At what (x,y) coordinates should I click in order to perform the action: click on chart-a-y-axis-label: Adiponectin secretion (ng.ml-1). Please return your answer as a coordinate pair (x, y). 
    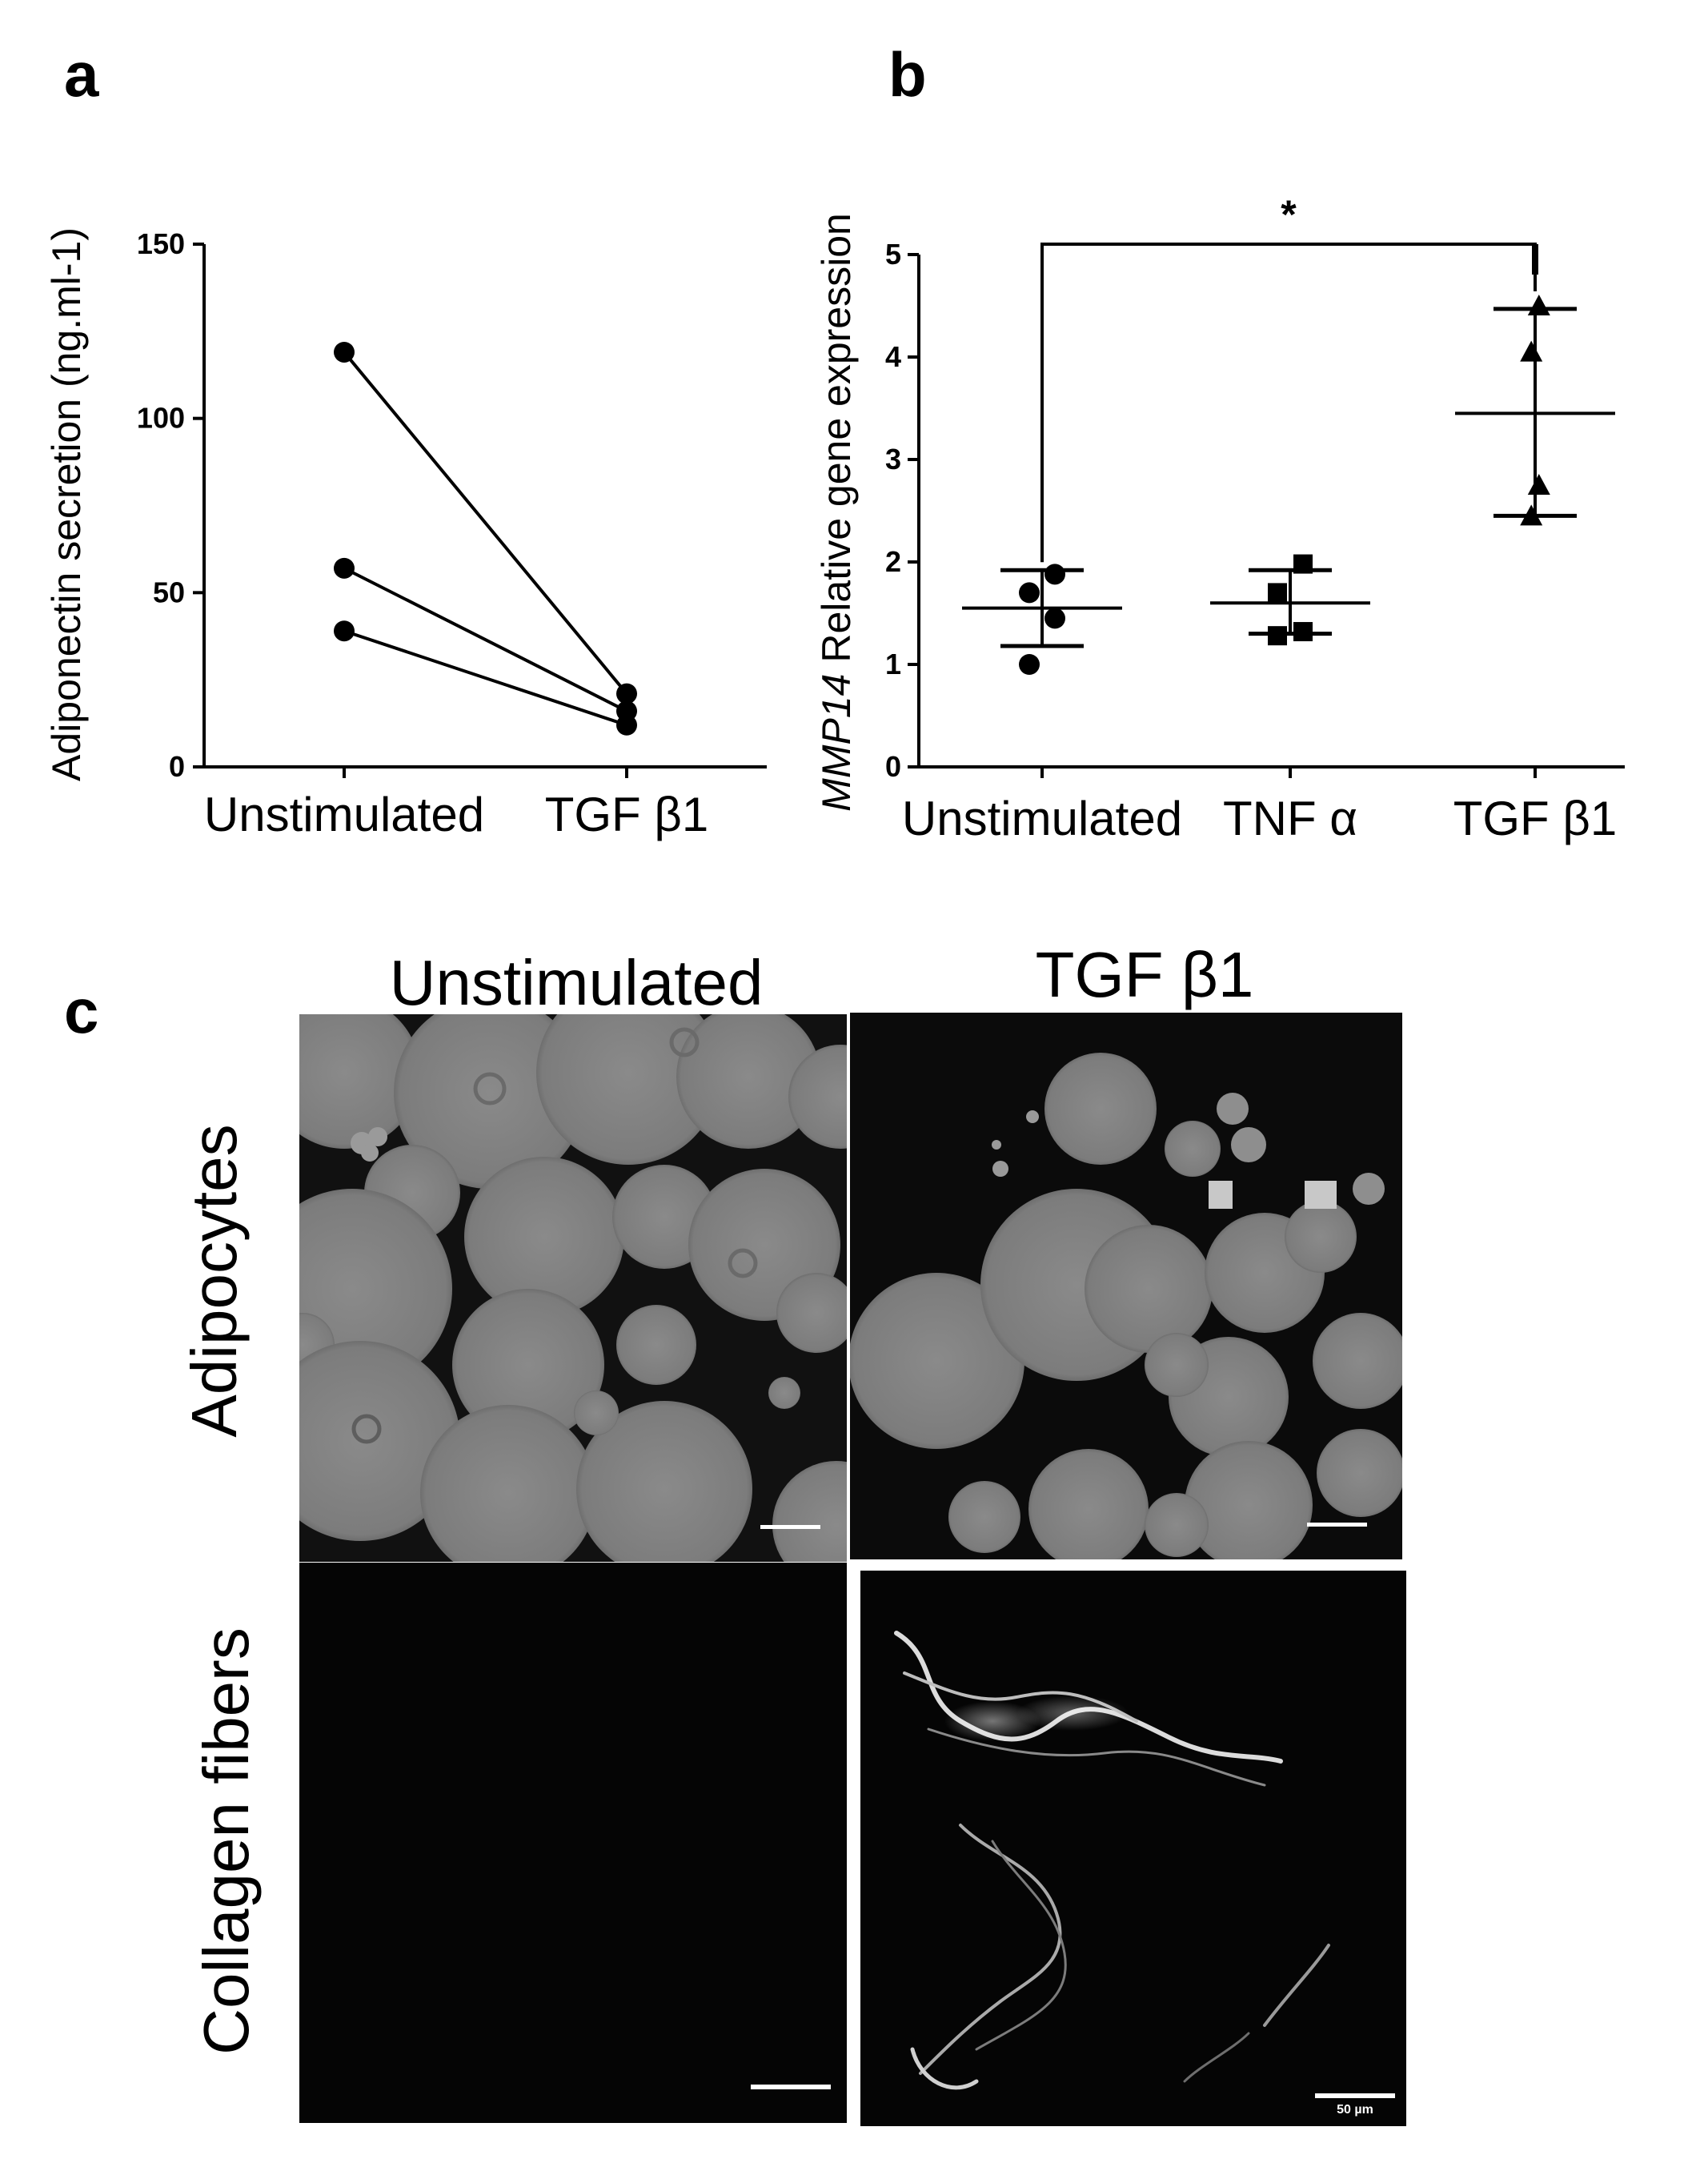
    Looking at the image, I should click on (66, 504).